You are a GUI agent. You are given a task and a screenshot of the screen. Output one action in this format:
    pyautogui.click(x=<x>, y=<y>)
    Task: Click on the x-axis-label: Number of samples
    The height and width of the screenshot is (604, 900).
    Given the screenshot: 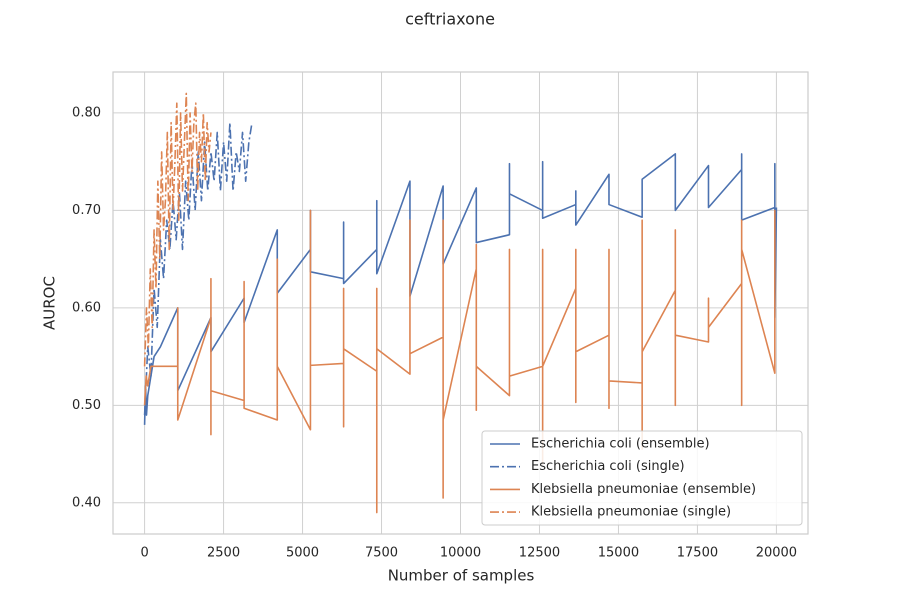 What is the action you would take?
    pyautogui.click(x=461, y=576)
    